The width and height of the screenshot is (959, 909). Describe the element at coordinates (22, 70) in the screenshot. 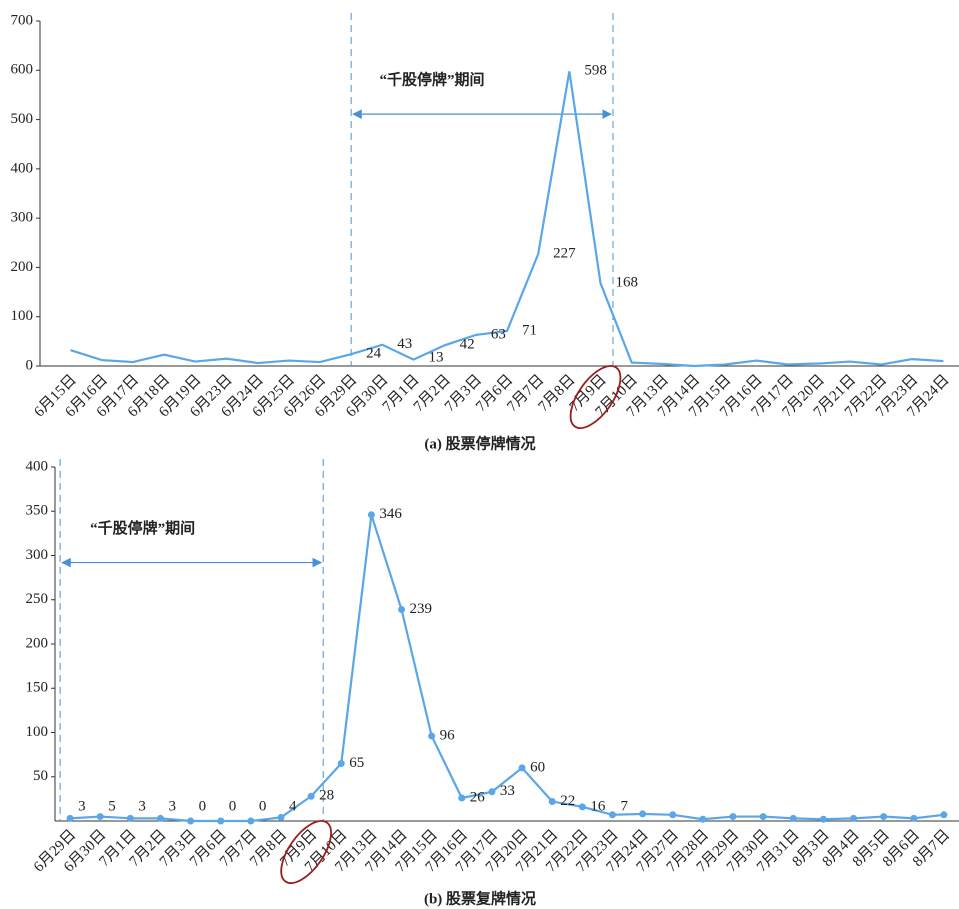

I see `y-tick-label: 600` at that location.